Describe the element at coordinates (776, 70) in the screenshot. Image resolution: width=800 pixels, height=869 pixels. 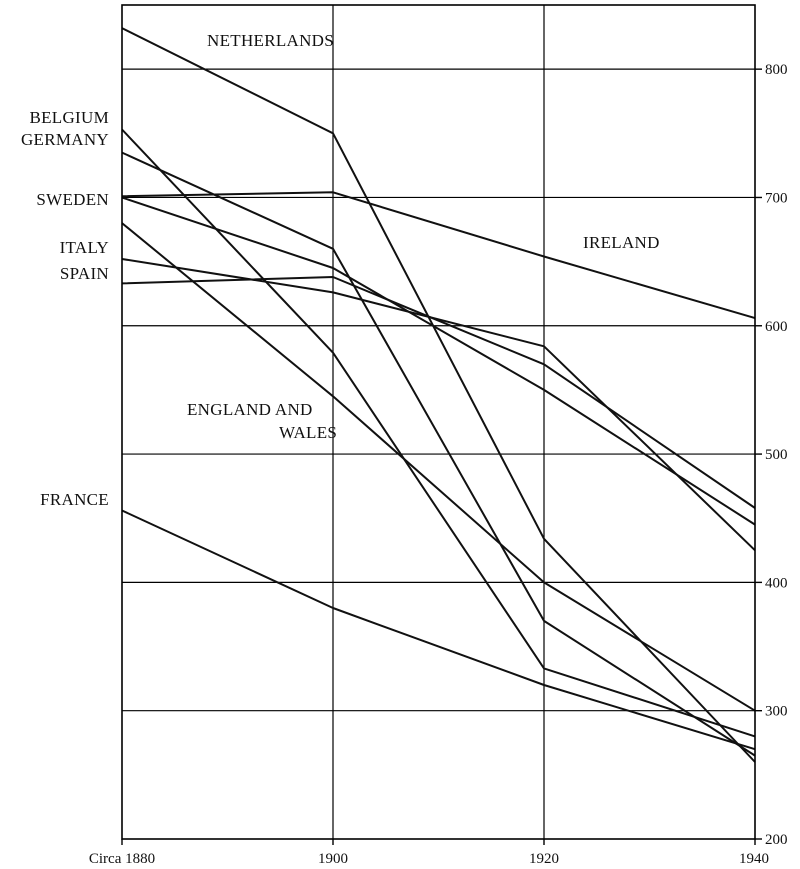
I see `y-tick-label-800: 800` at that location.